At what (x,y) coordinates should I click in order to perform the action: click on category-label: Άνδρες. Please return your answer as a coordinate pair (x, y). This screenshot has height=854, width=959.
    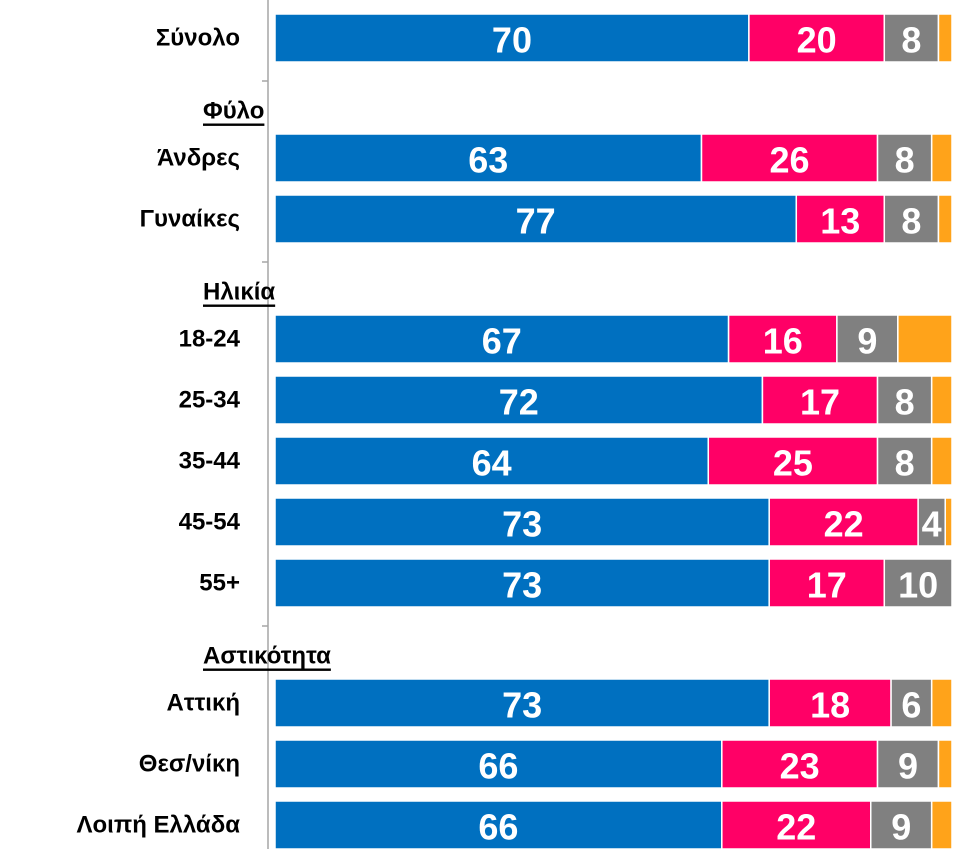
    Looking at the image, I should click on (198, 158).